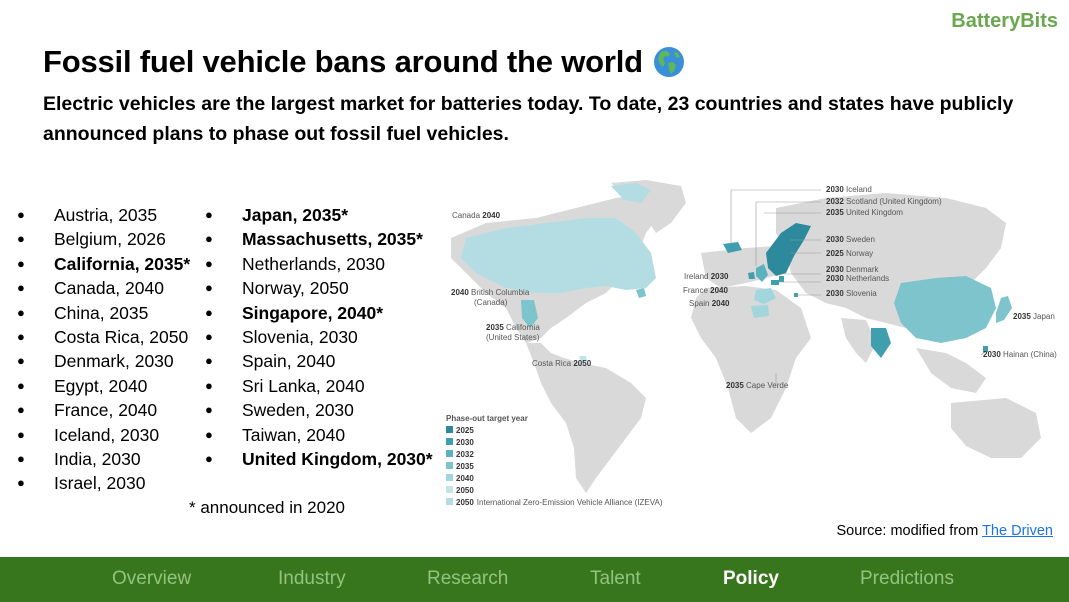 The image size is (1069, 602). Describe the element at coordinates (884, 201) in the screenshot. I see `map-label-scotland: 2032 Scotland (United Kingdom)` at that location.